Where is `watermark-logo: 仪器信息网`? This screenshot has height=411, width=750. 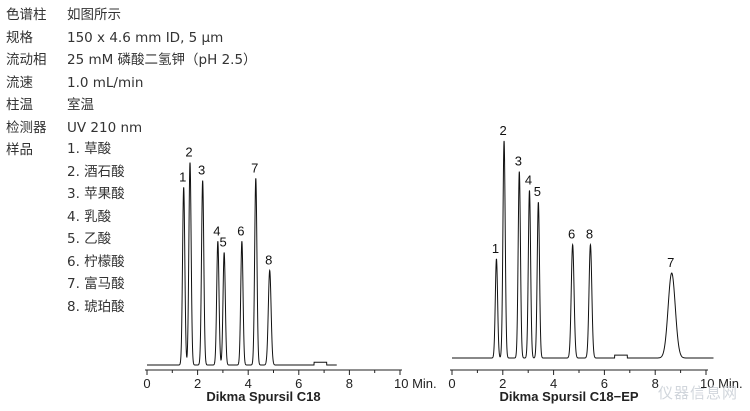 watermark-logo: 仪器信息网 is located at coordinates (697, 393).